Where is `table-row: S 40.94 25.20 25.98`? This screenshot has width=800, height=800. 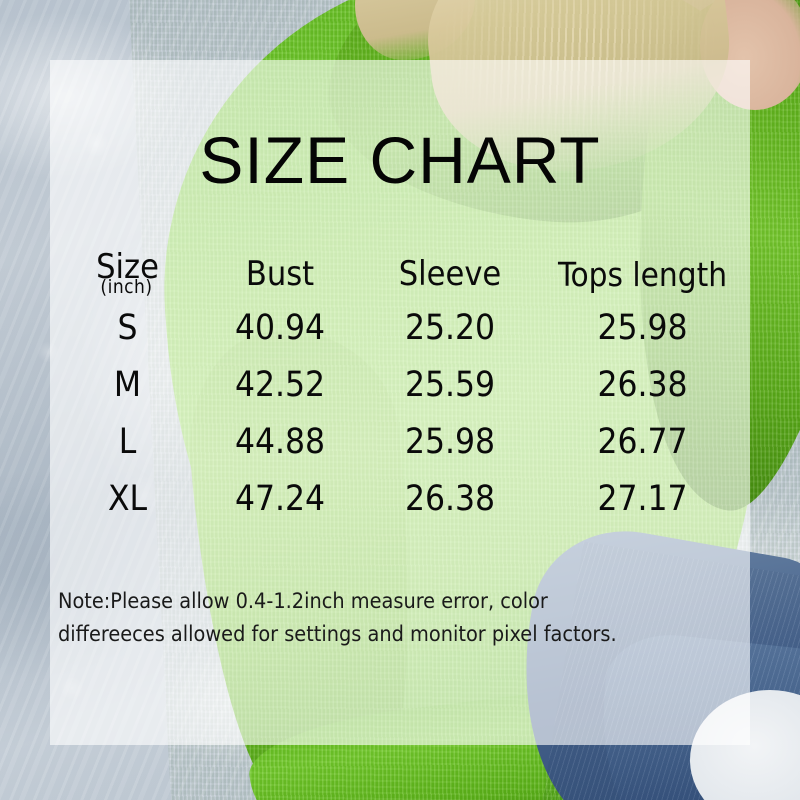
table-row: S 40.94 25.20 25.98 is located at coordinates (405, 328).